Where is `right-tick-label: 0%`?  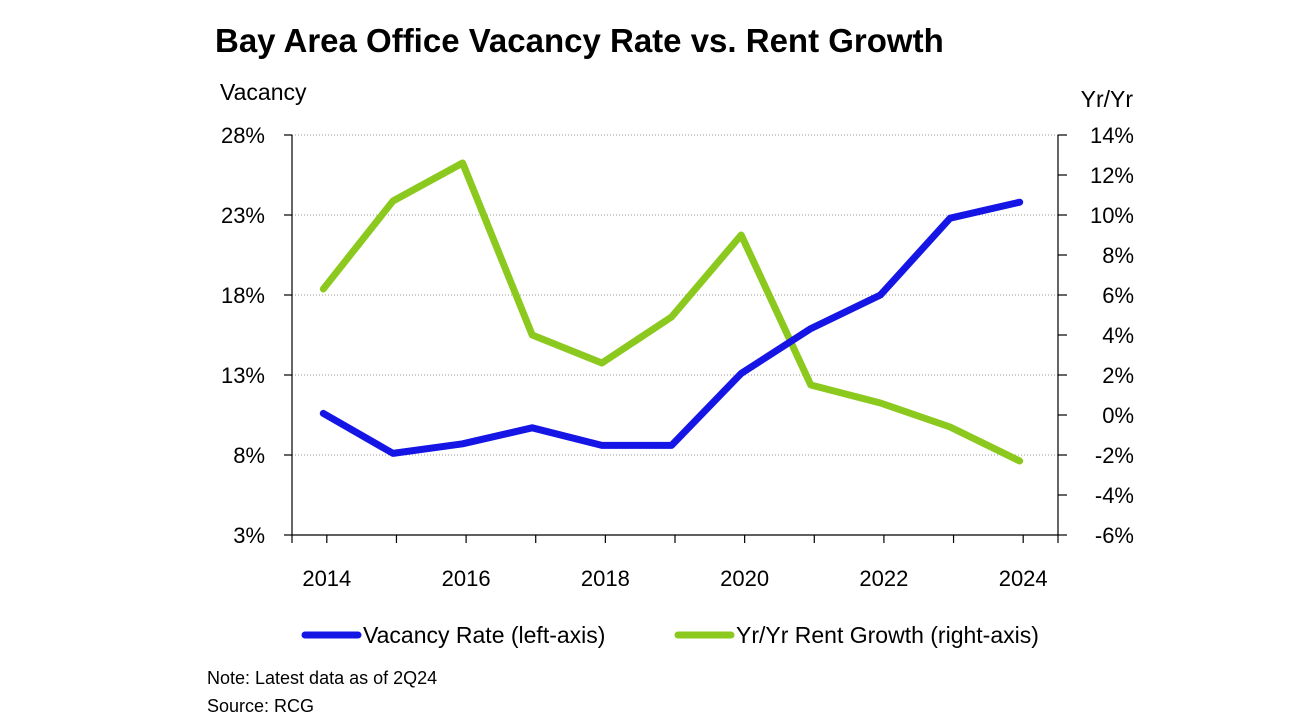
right-tick-label: 0% is located at coordinates (1118, 415).